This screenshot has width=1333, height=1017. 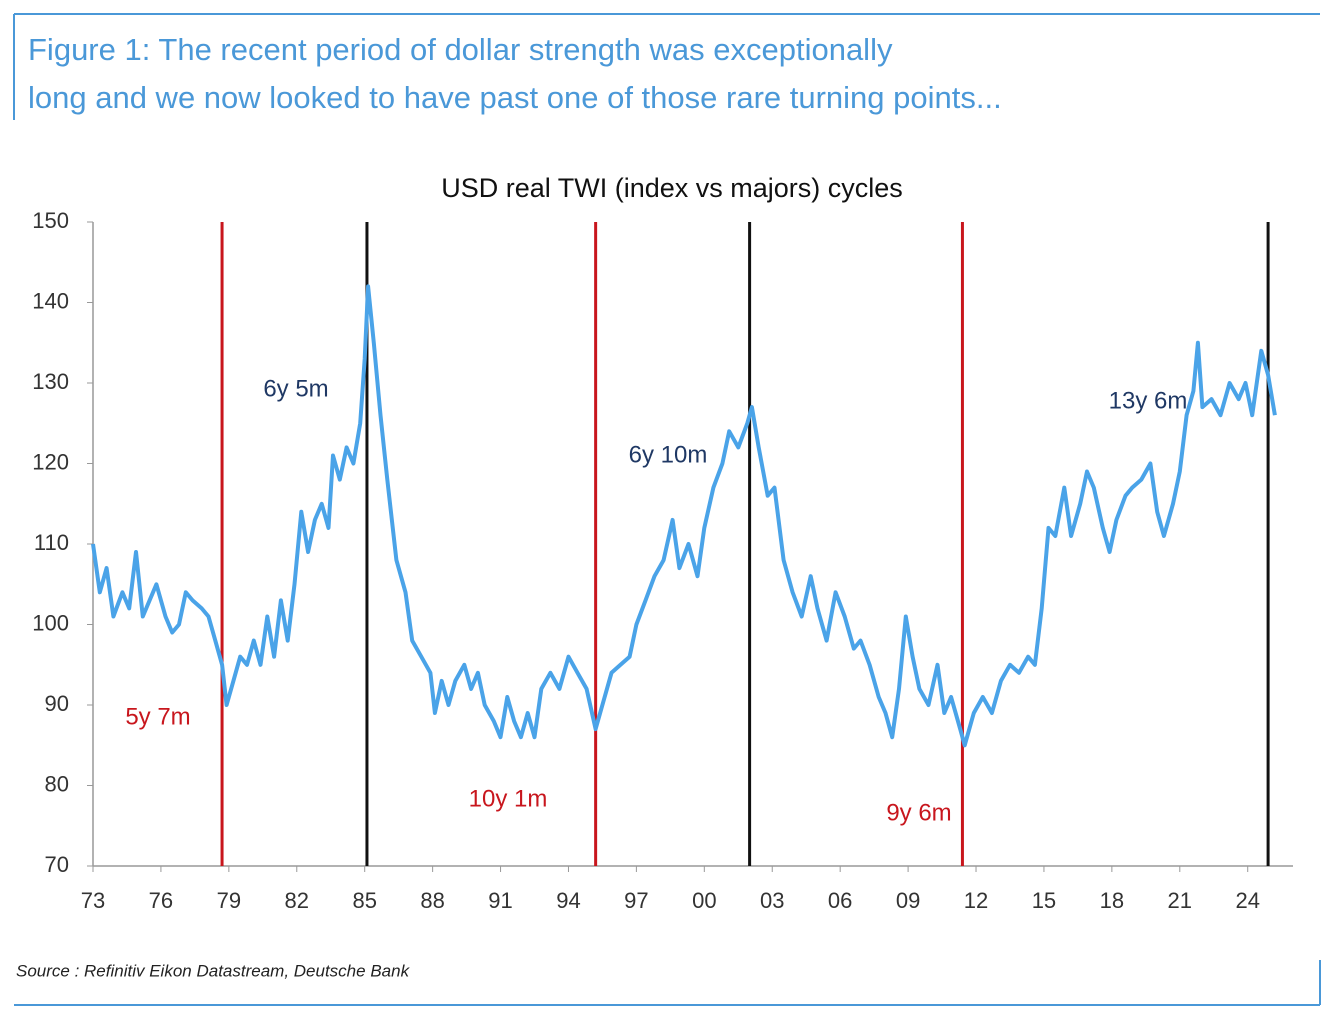 What do you see at coordinates (364, 900) in the screenshot?
I see `x-tick-label: 85` at bounding box center [364, 900].